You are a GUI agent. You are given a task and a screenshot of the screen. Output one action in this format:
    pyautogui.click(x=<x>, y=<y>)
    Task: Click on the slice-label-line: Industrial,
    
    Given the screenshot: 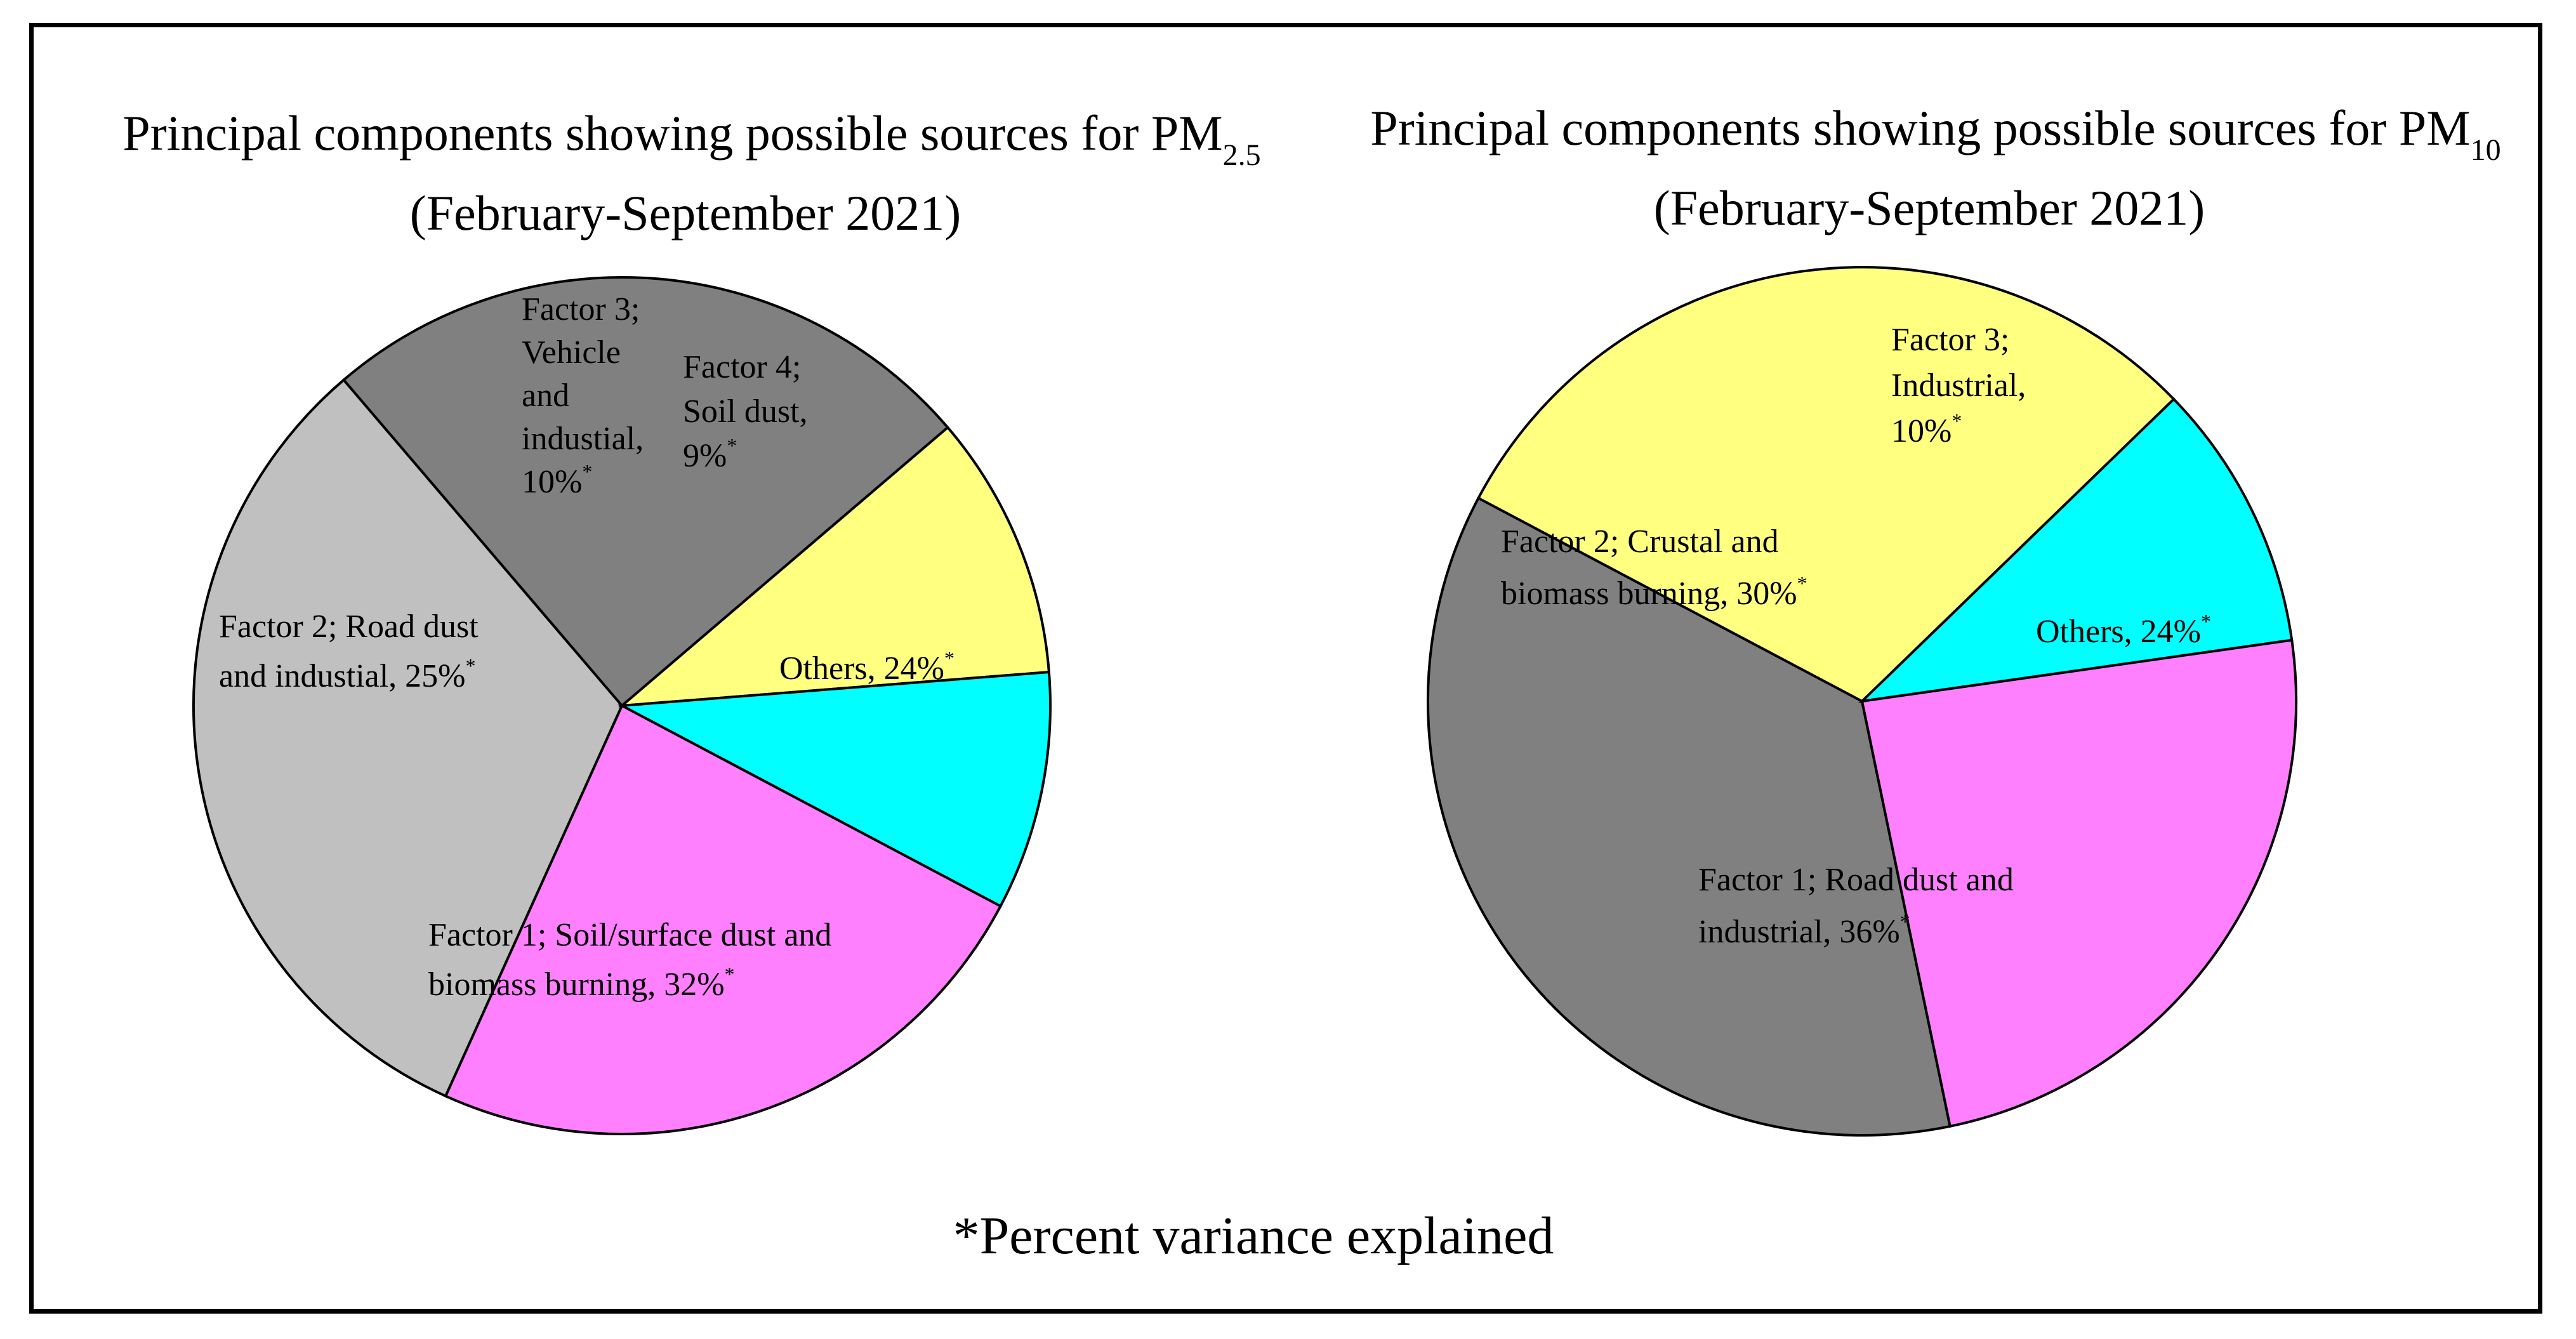 What is the action you would take?
    pyautogui.click(x=1959, y=385)
    